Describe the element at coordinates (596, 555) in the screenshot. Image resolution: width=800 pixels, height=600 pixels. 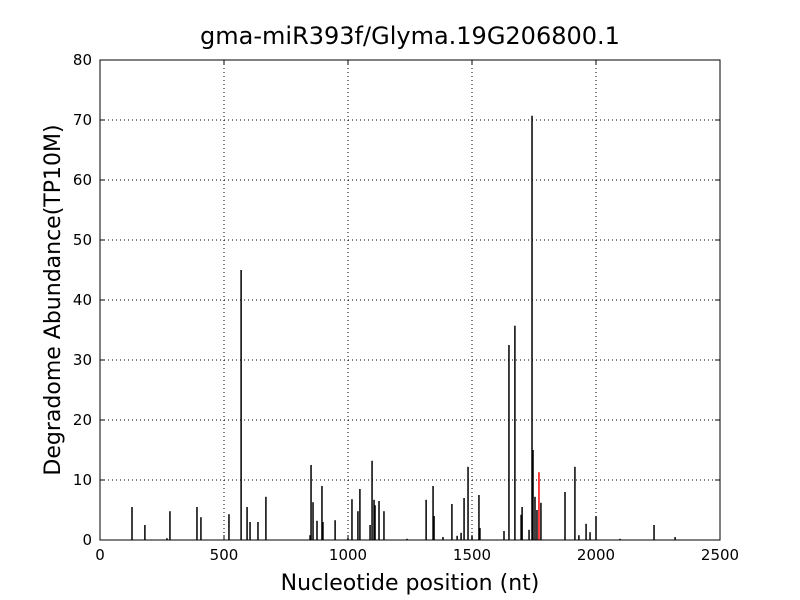
I see `x-tick-label: 2000` at that location.